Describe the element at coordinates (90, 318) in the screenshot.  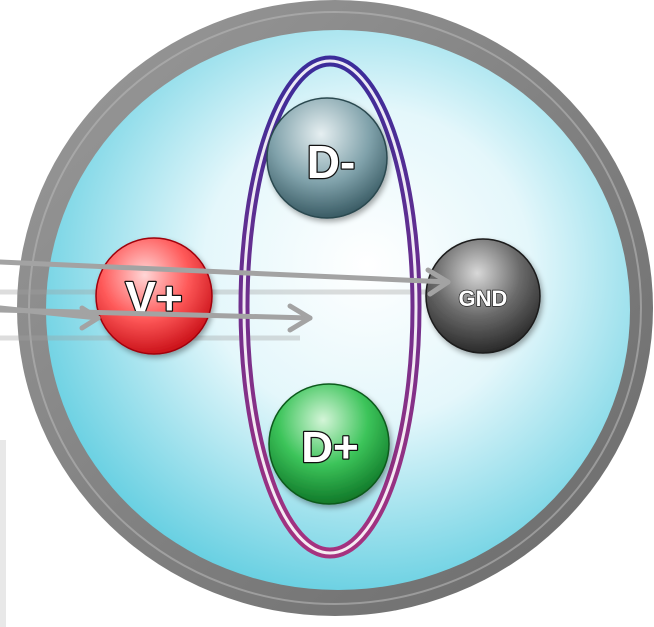
I see `arrow-to-vplus-head` at that location.